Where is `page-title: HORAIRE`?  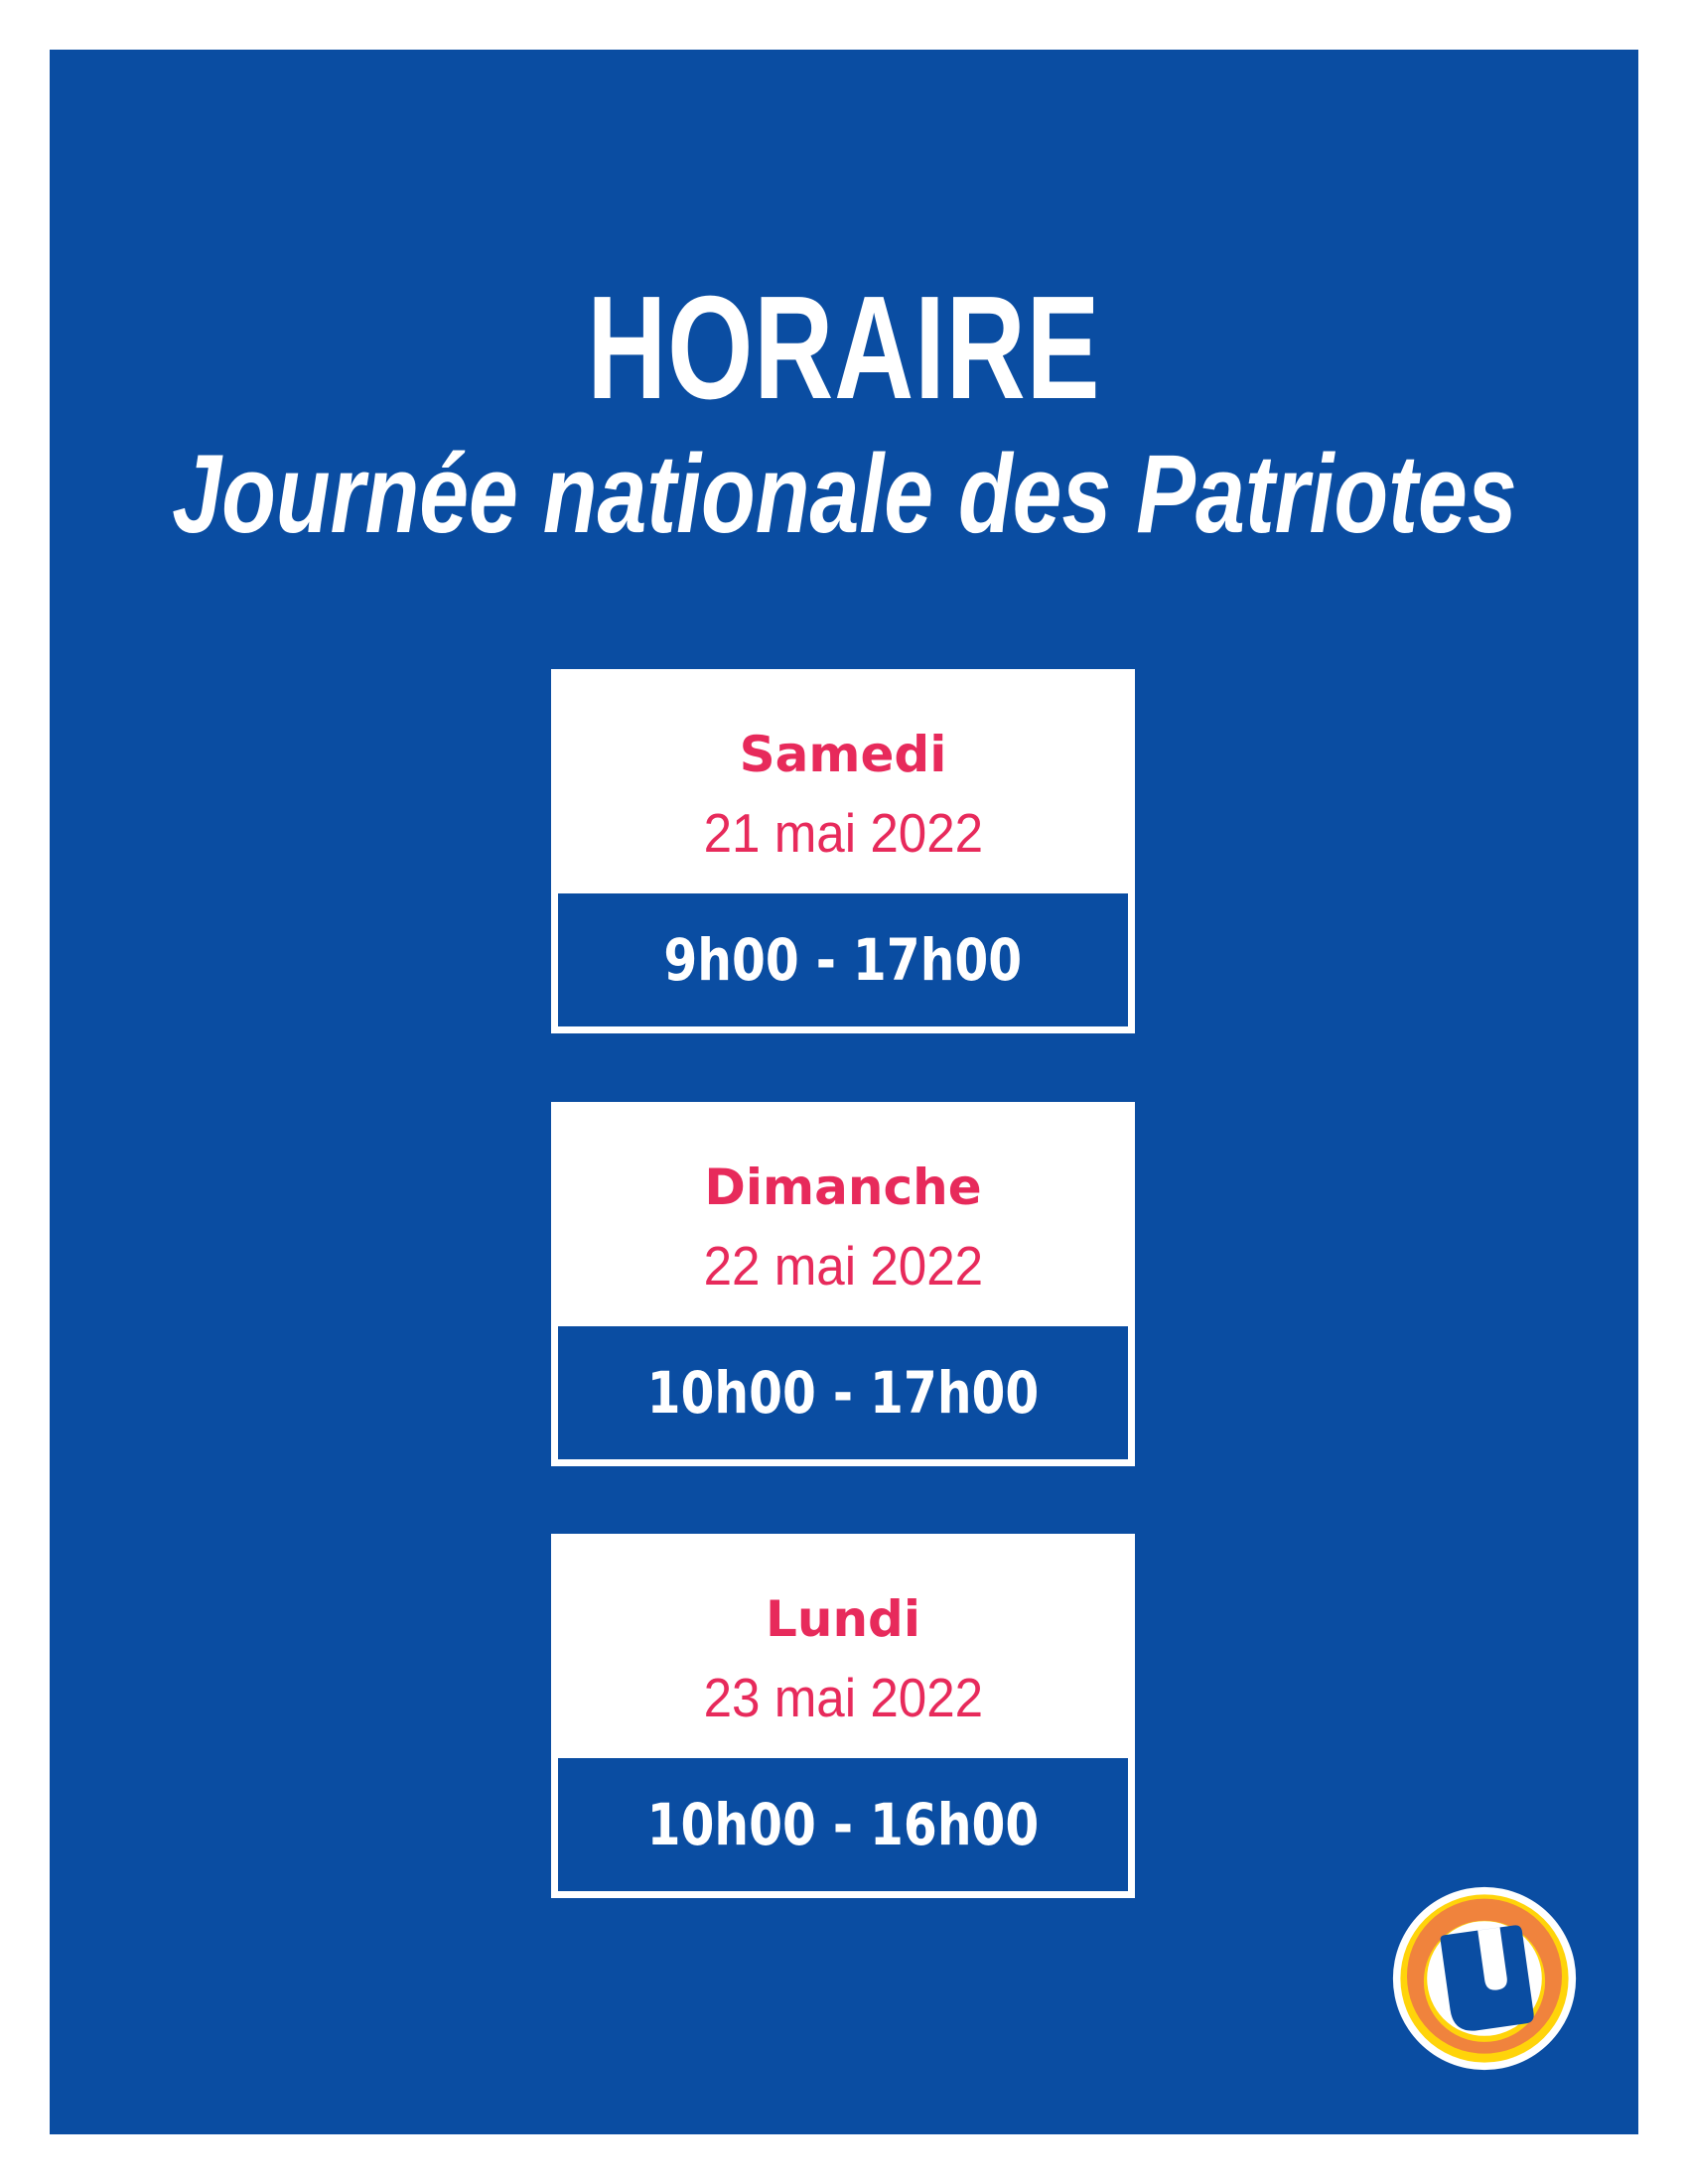
page-title: HORAIRE is located at coordinates (844, 348).